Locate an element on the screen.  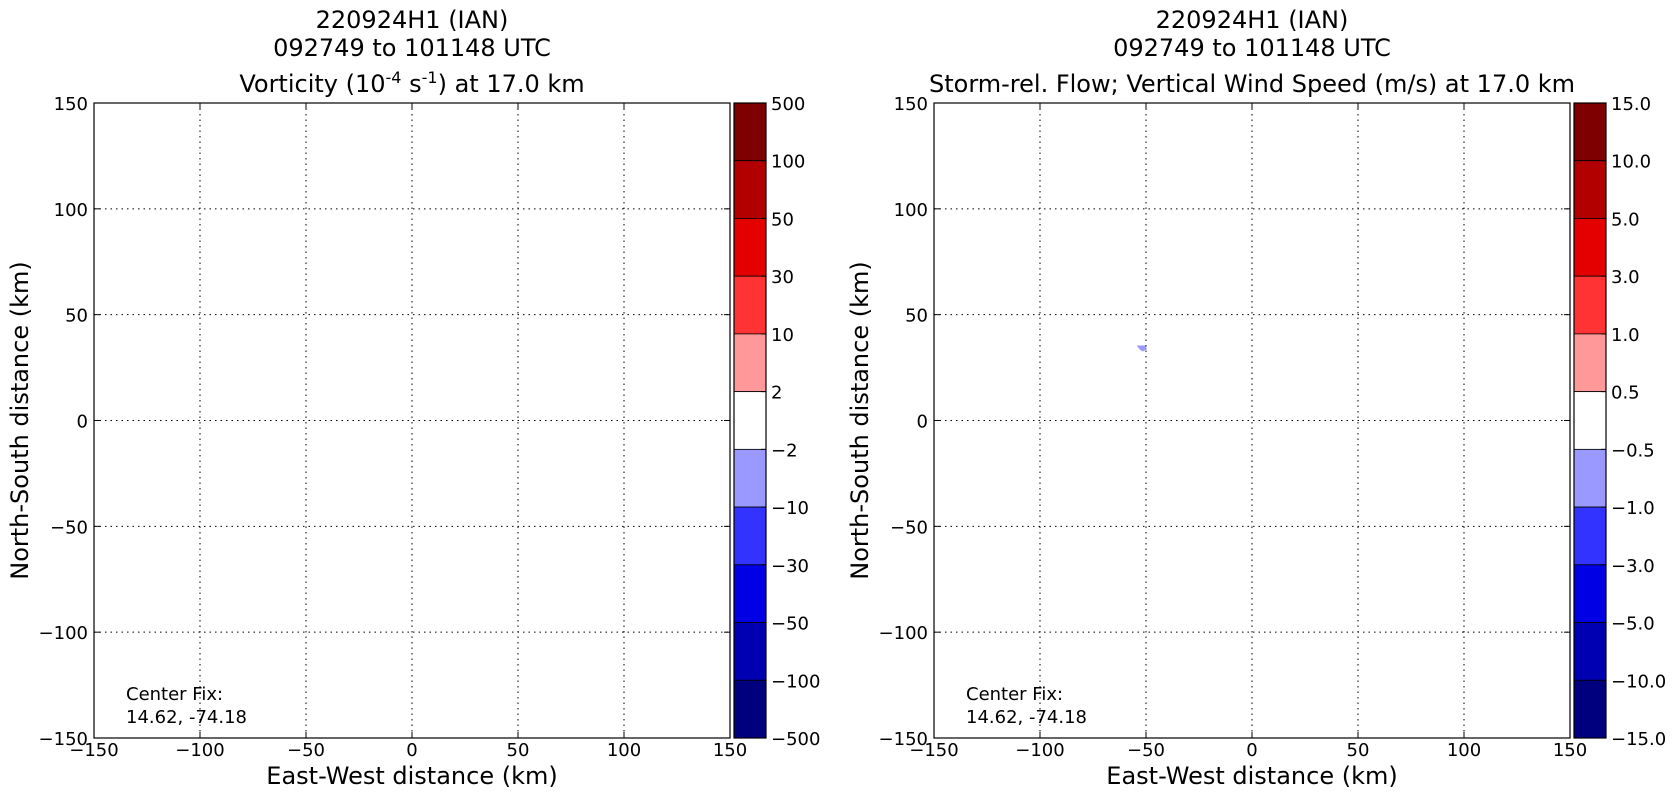
colorbar-label: −50 is located at coordinates (790, 624).